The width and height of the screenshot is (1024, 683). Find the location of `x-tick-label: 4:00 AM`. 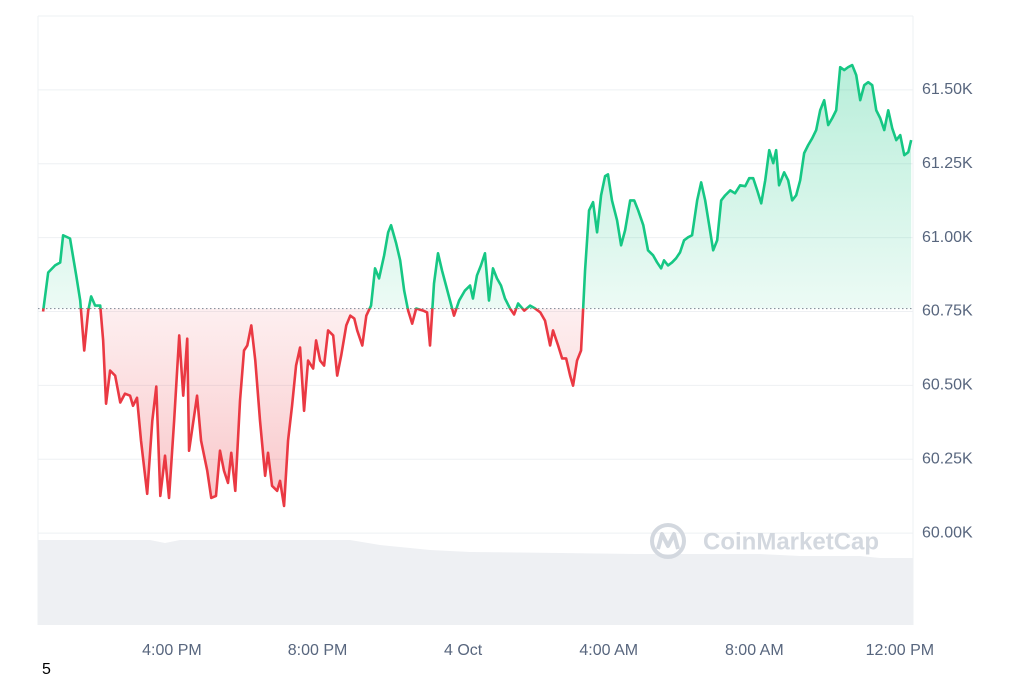

x-tick-label: 4:00 AM is located at coordinates (608, 650).